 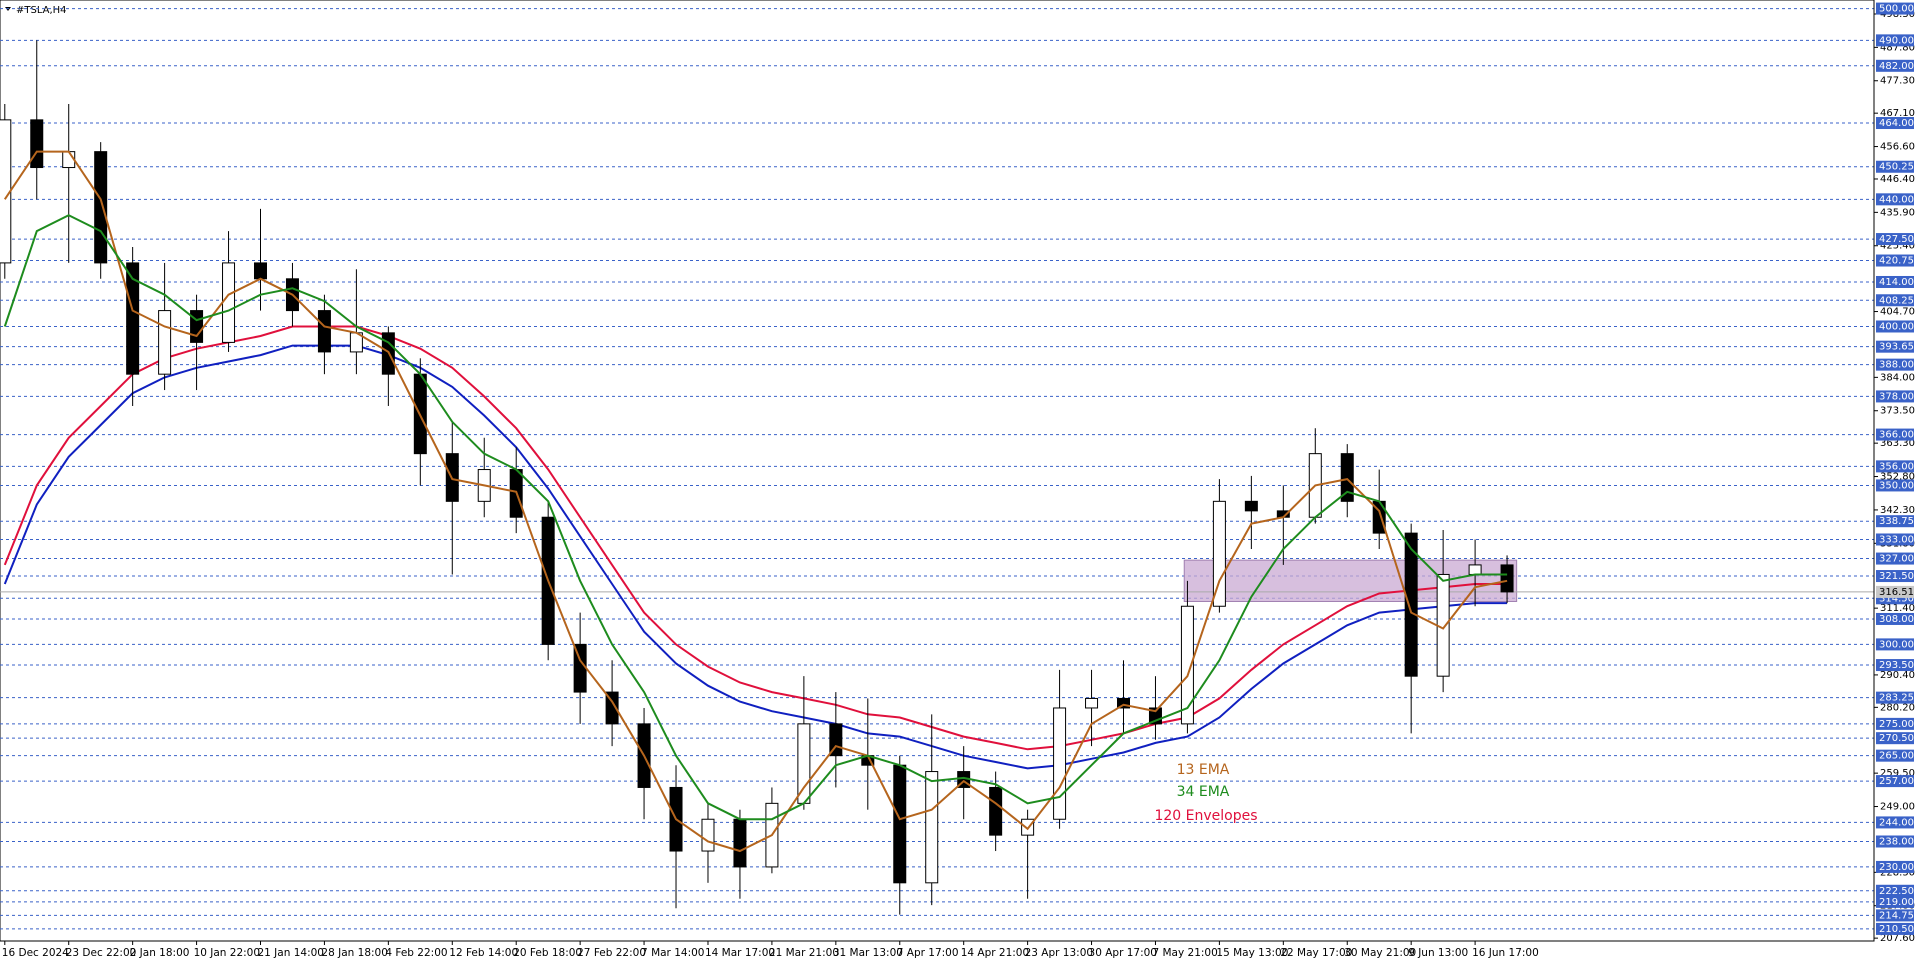 What do you see at coordinates (1896, 841) in the screenshot?
I see `level-label: 238.00` at bounding box center [1896, 841].